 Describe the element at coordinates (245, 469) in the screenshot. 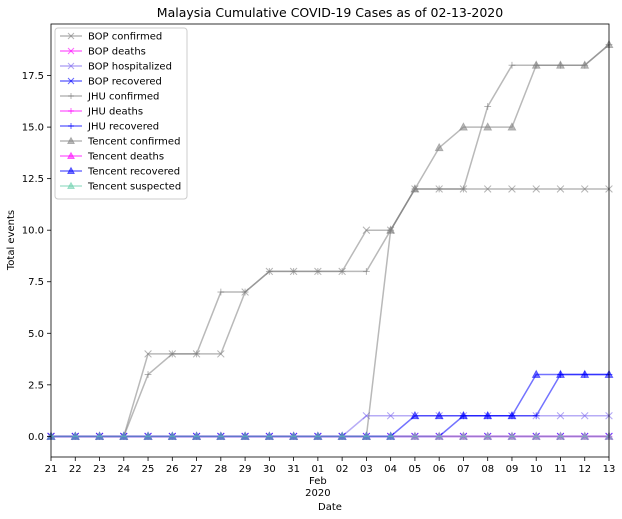

I see `x-tick-label: 29` at that location.